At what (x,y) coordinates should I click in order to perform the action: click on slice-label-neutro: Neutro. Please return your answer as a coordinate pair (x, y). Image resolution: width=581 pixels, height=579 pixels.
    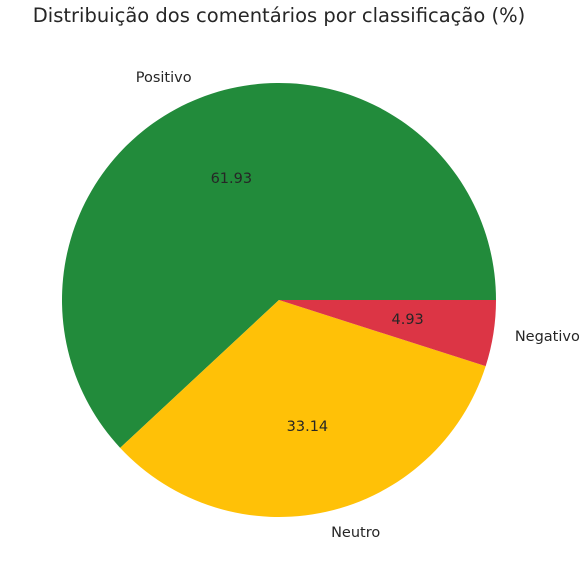
    Looking at the image, I should click on (355, 533).